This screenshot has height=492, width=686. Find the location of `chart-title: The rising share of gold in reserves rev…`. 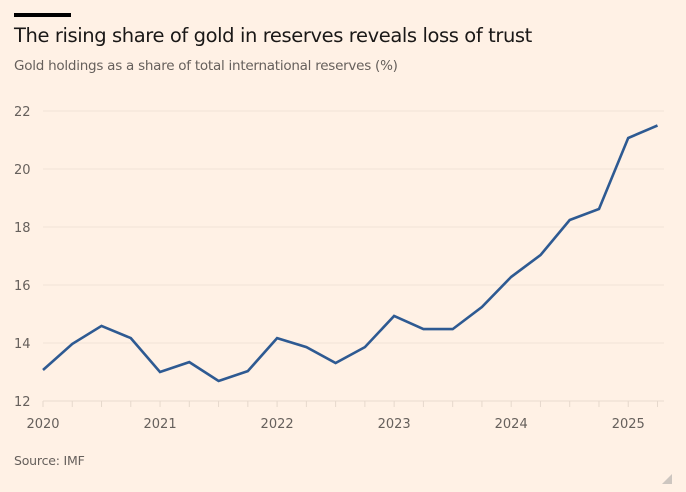

chart-title: The rising share of gold in reserves rev… is located at coordinates (273, 35).